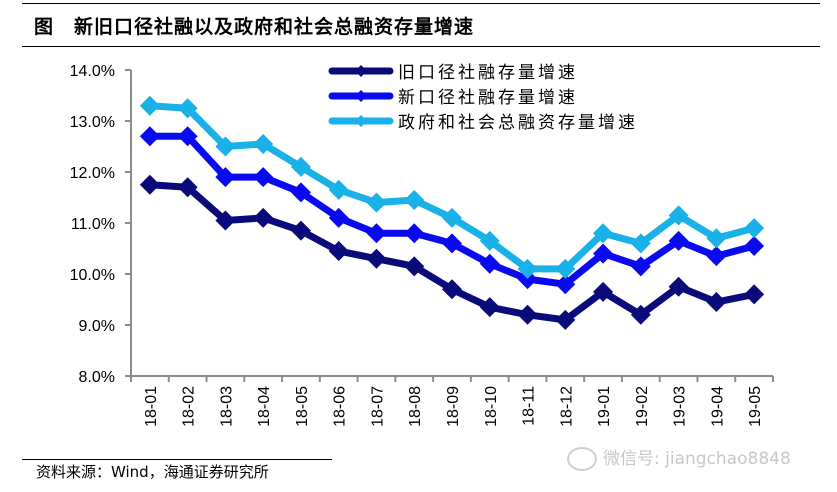  I want to click on wechat-icon, so click(582, 459).